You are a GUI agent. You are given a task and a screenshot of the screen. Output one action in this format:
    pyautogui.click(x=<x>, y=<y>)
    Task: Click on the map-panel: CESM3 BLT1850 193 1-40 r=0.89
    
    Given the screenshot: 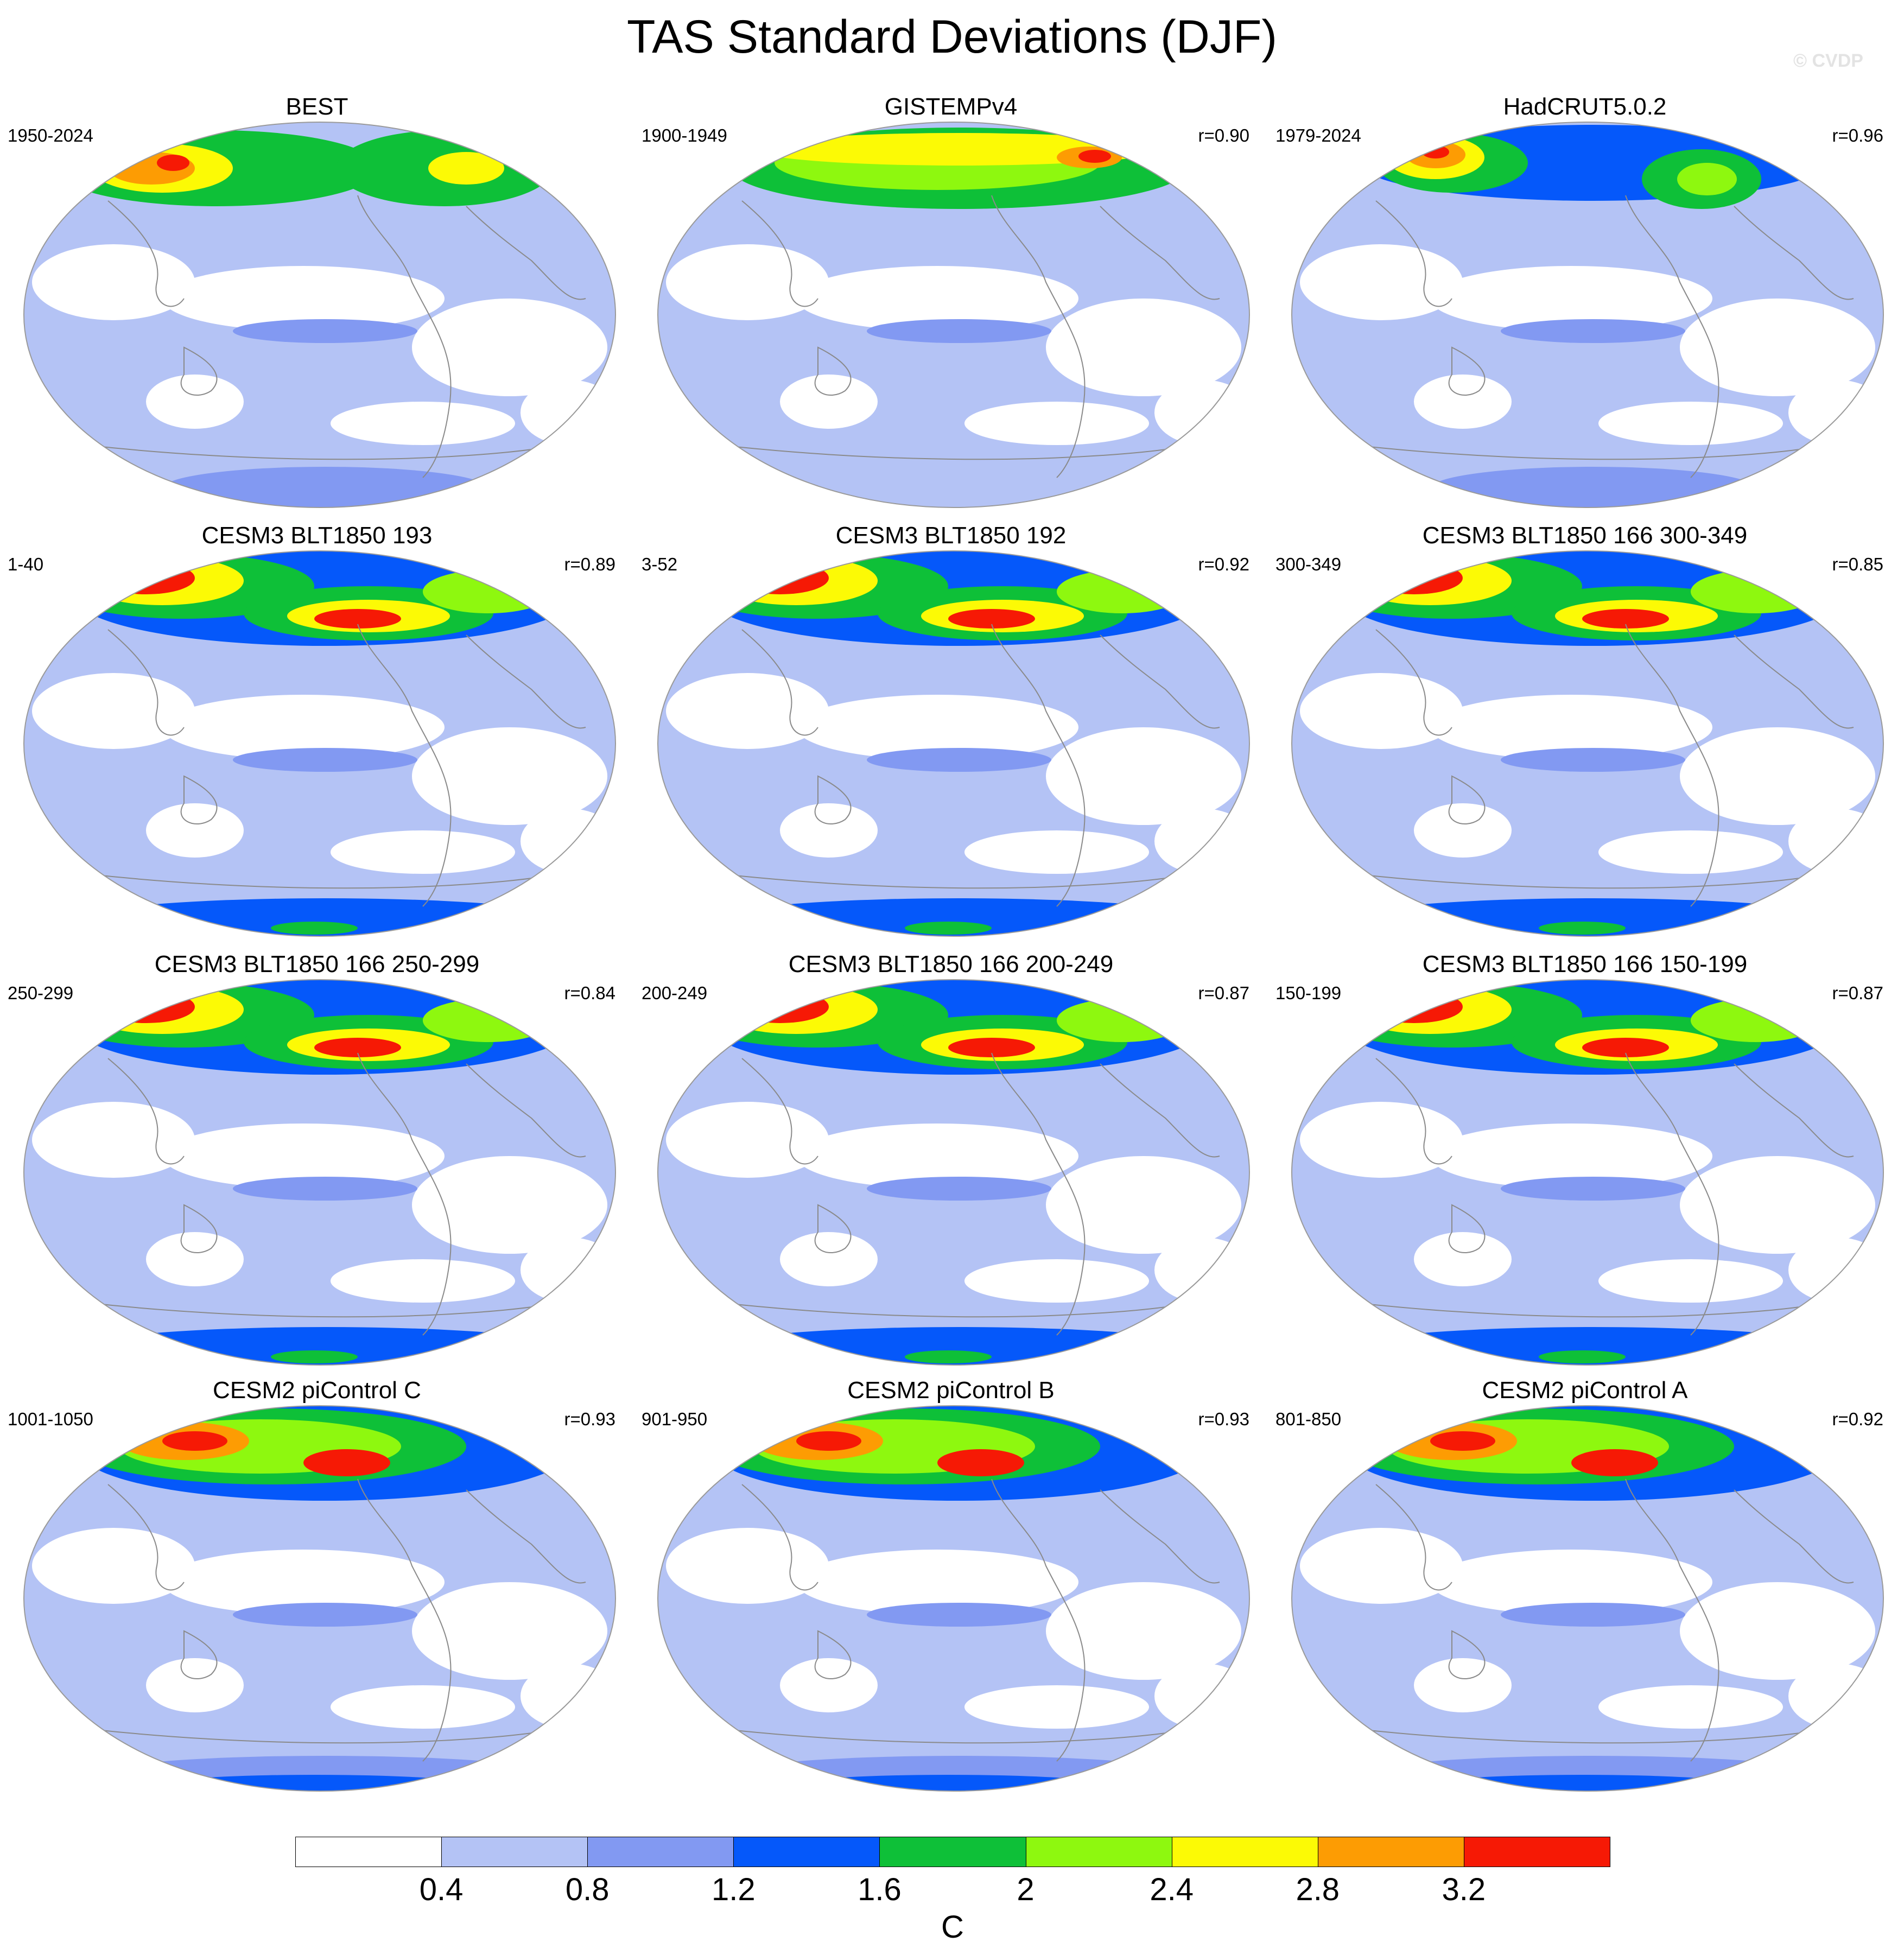 What is the action you would take?
    pyautogui.click(x=317, y=730)
    